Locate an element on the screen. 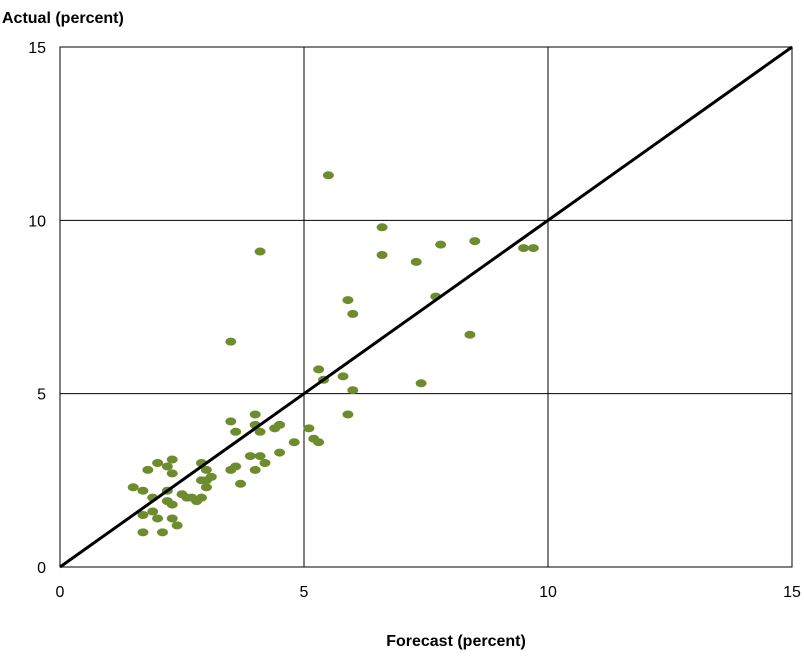  y-axis-title: Actual (percent) is located at coordinates (63, 18).